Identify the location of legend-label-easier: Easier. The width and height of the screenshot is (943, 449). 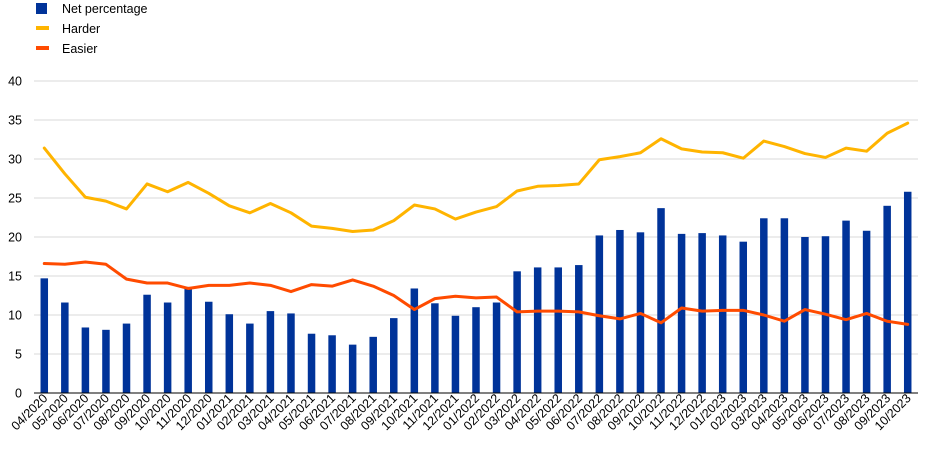
(79, 49).